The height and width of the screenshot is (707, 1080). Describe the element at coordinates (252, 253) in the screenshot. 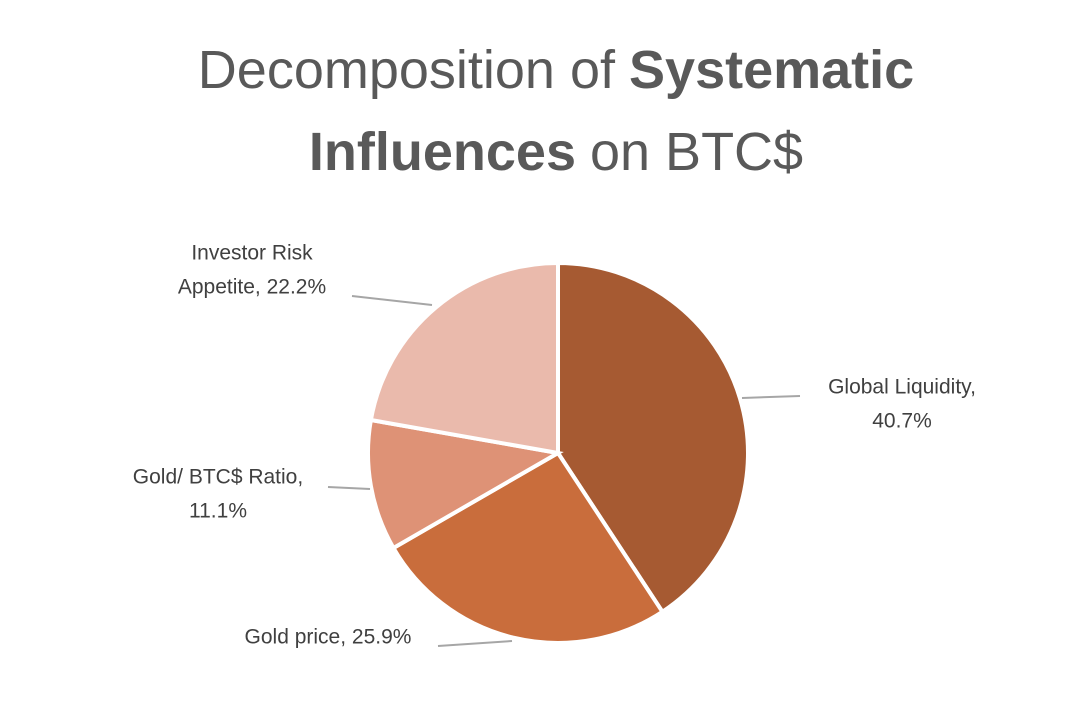

I see `data-label: Investor Risk` at that location.